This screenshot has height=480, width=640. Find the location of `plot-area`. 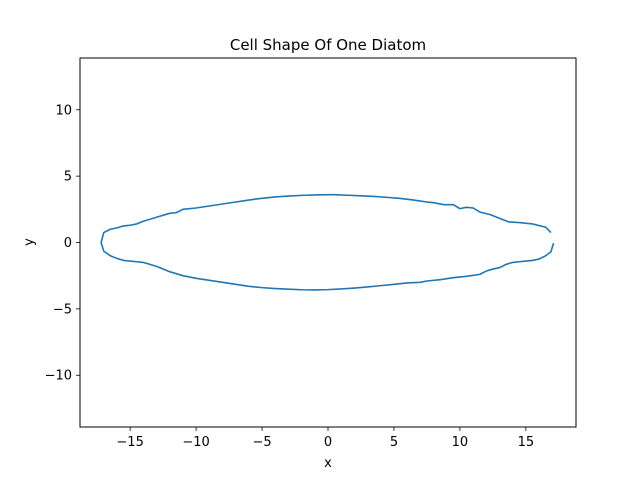

plot-area is located at coordinates (327, 242).